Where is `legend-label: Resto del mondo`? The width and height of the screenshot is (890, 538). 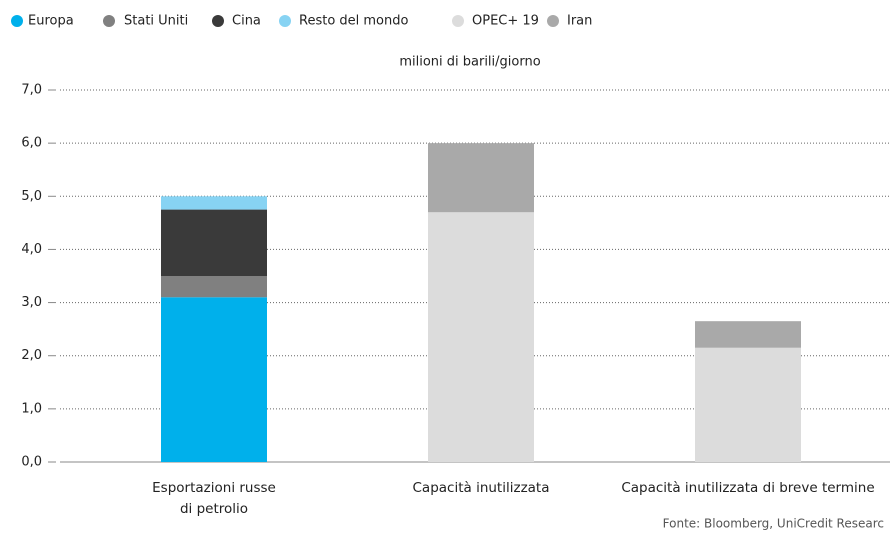
legend-label: Resto del mondo is located at coordinates (354, 21).